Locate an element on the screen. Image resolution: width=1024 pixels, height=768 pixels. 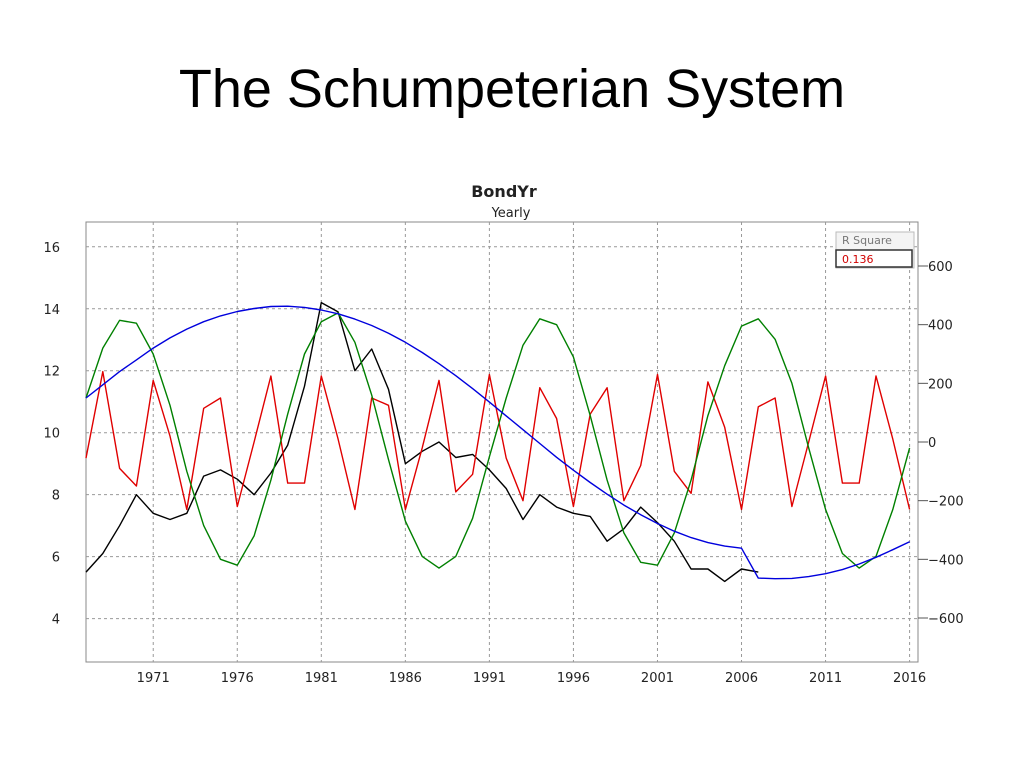
y-right-tick-label: −400 is located at coordinates (946, 560).